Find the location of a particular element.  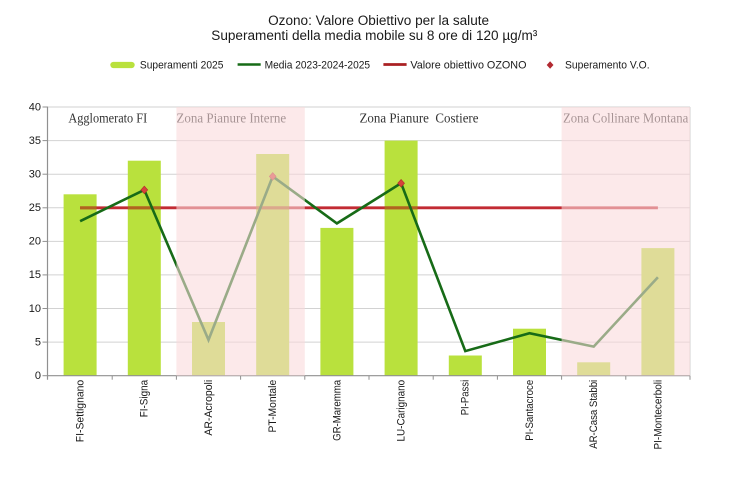

svg-text: 5 is located at coordinates (38, 342).